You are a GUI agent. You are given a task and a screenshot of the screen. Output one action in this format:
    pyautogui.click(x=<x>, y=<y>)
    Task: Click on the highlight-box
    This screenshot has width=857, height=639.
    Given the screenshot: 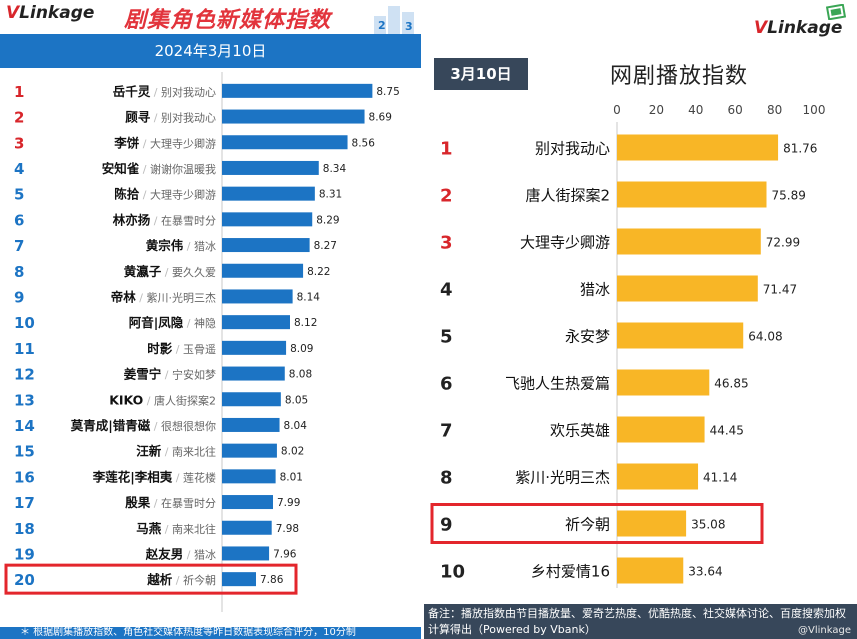 What is the action you would take?
    pyautogui.click(x=151, y=579)
    